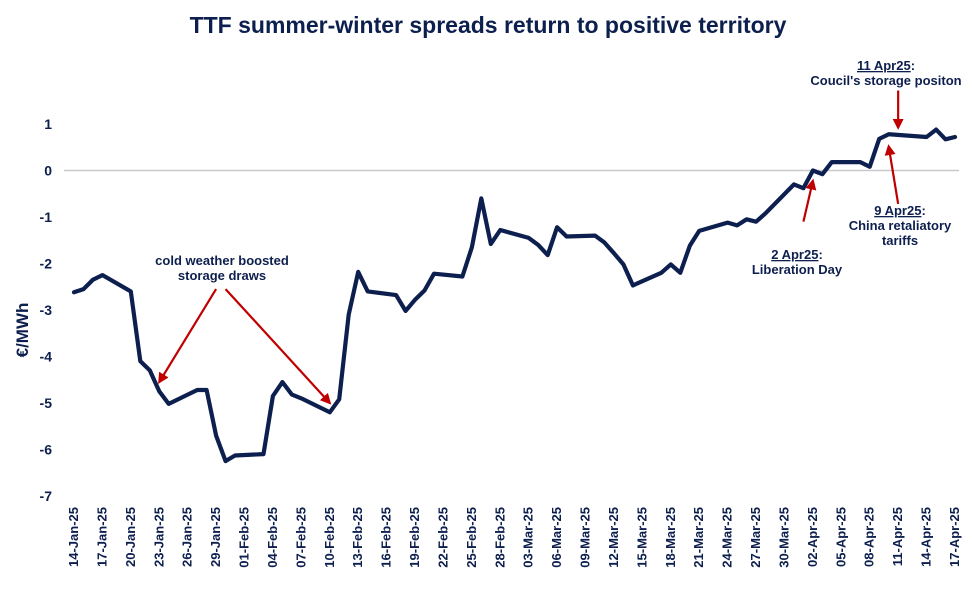 Image resolution: width=972 pixels, height=598 pixels. What do you see at coordinates (244, 537) in the screenshot?
I see `x-tick-label: 01-Feb-25` at bounding box center [244, 537].